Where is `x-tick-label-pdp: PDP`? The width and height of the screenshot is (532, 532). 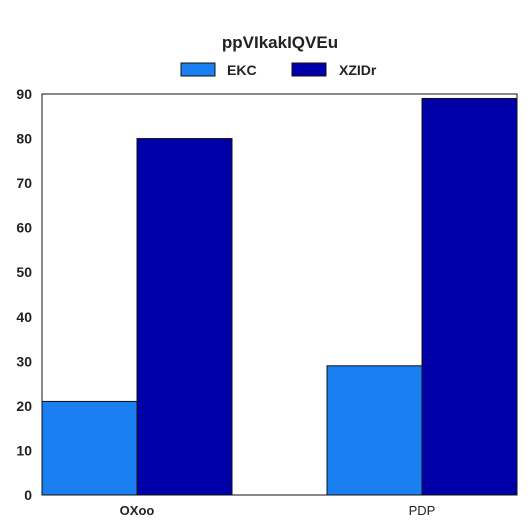 x-tick-label-pdp: PDP is located at coordinates (422, 510).